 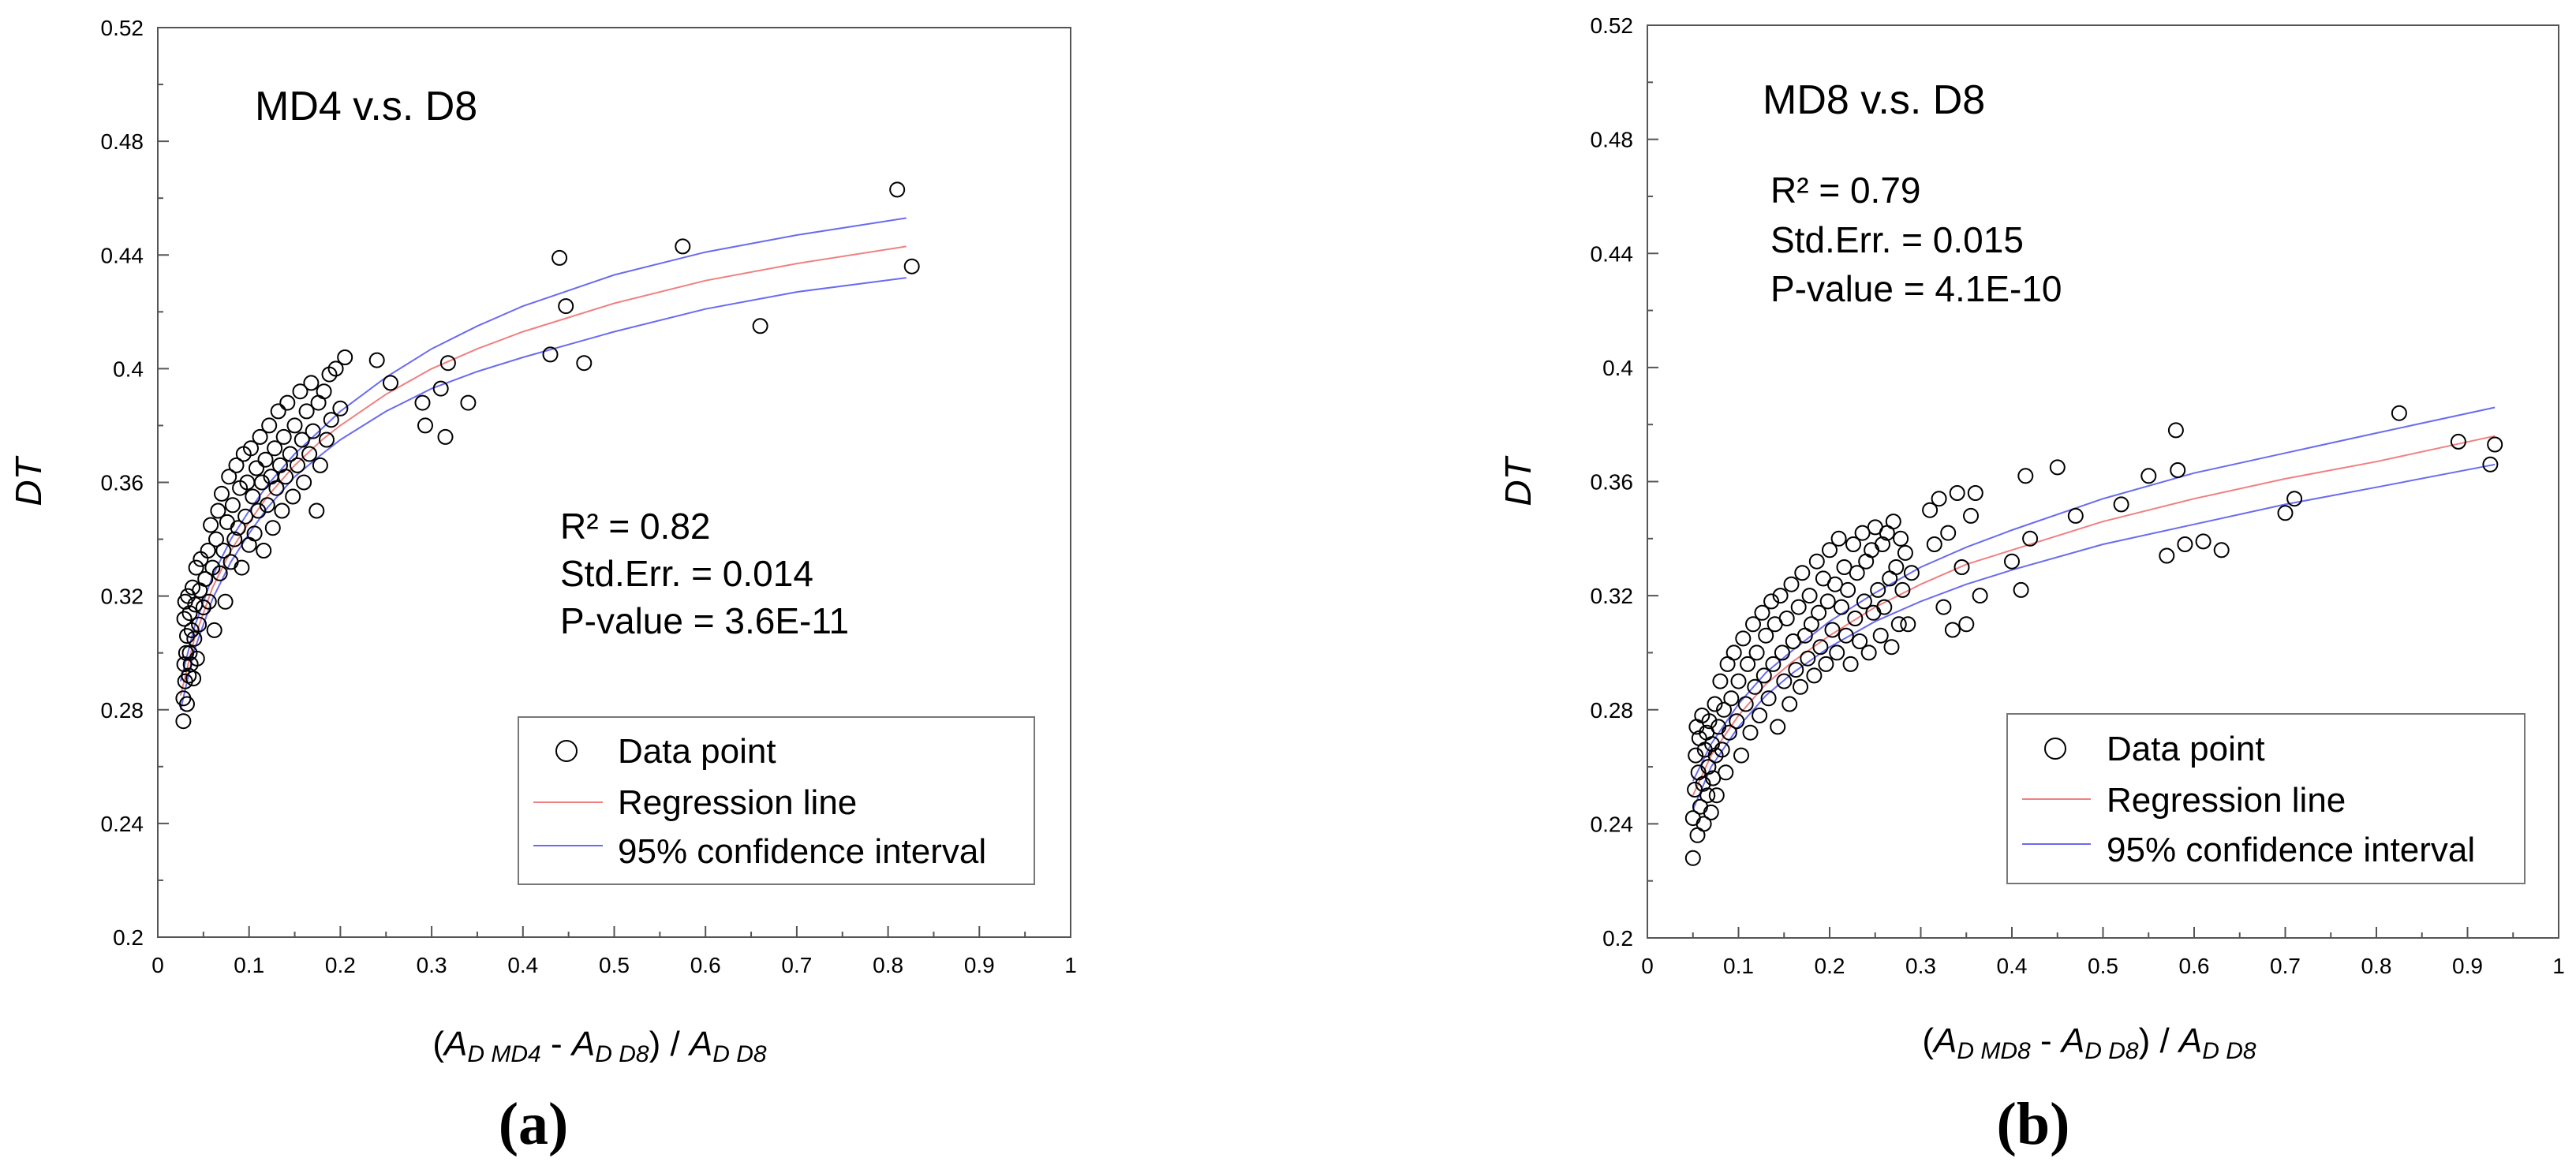 I want to click on y-tick-label: 0.52, so click(x=1612, y=25).